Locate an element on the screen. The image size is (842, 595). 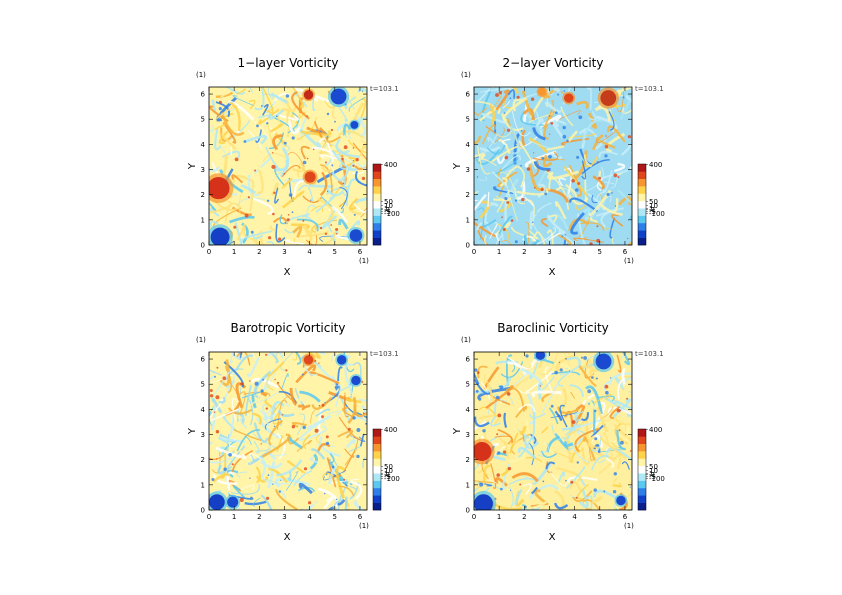
panel-title: Barotropic Vorticity is located at coordinates (287, 328).